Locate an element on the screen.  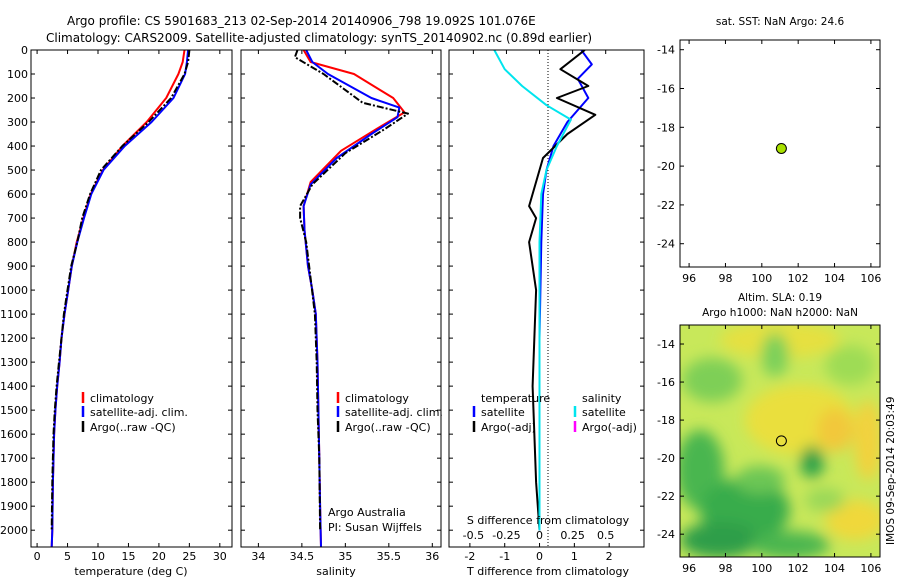
y-tick-label: 300 is located at coordinates (17, 122).